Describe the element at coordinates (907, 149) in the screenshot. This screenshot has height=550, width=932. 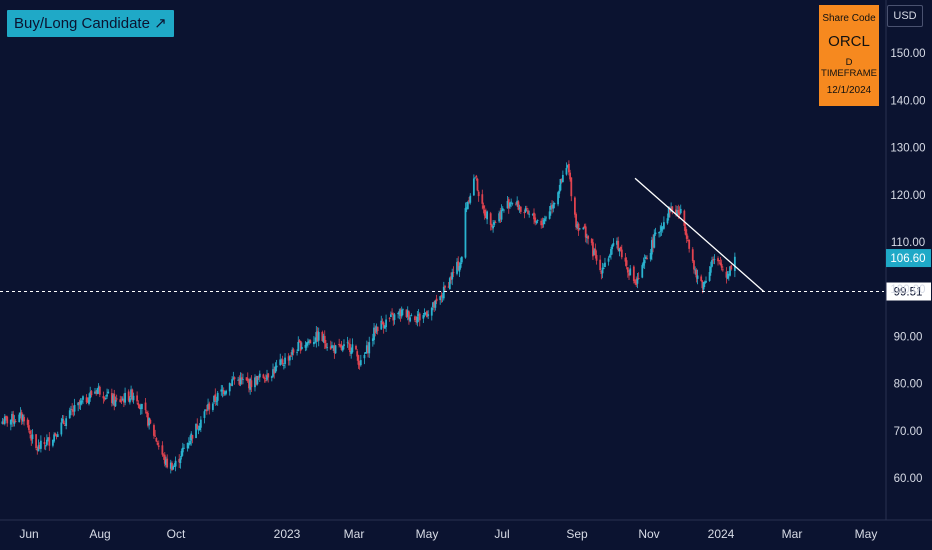
I see `price-tick-label: 130.00` at that location.